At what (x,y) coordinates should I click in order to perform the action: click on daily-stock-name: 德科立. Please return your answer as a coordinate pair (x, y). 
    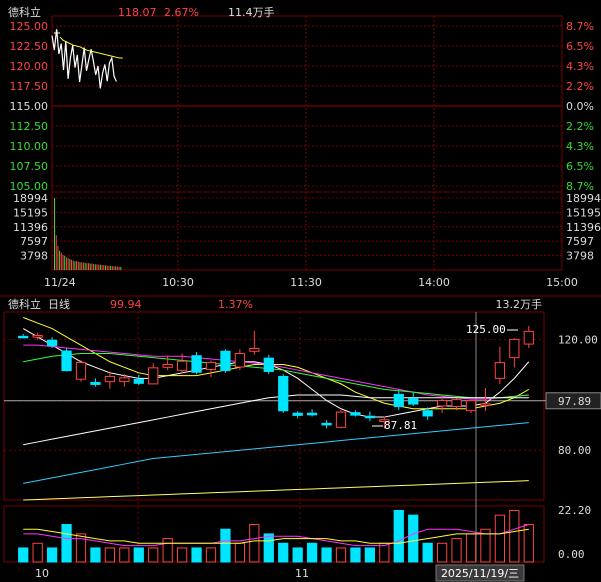
    Looking at the image, I should click on (24, 304).